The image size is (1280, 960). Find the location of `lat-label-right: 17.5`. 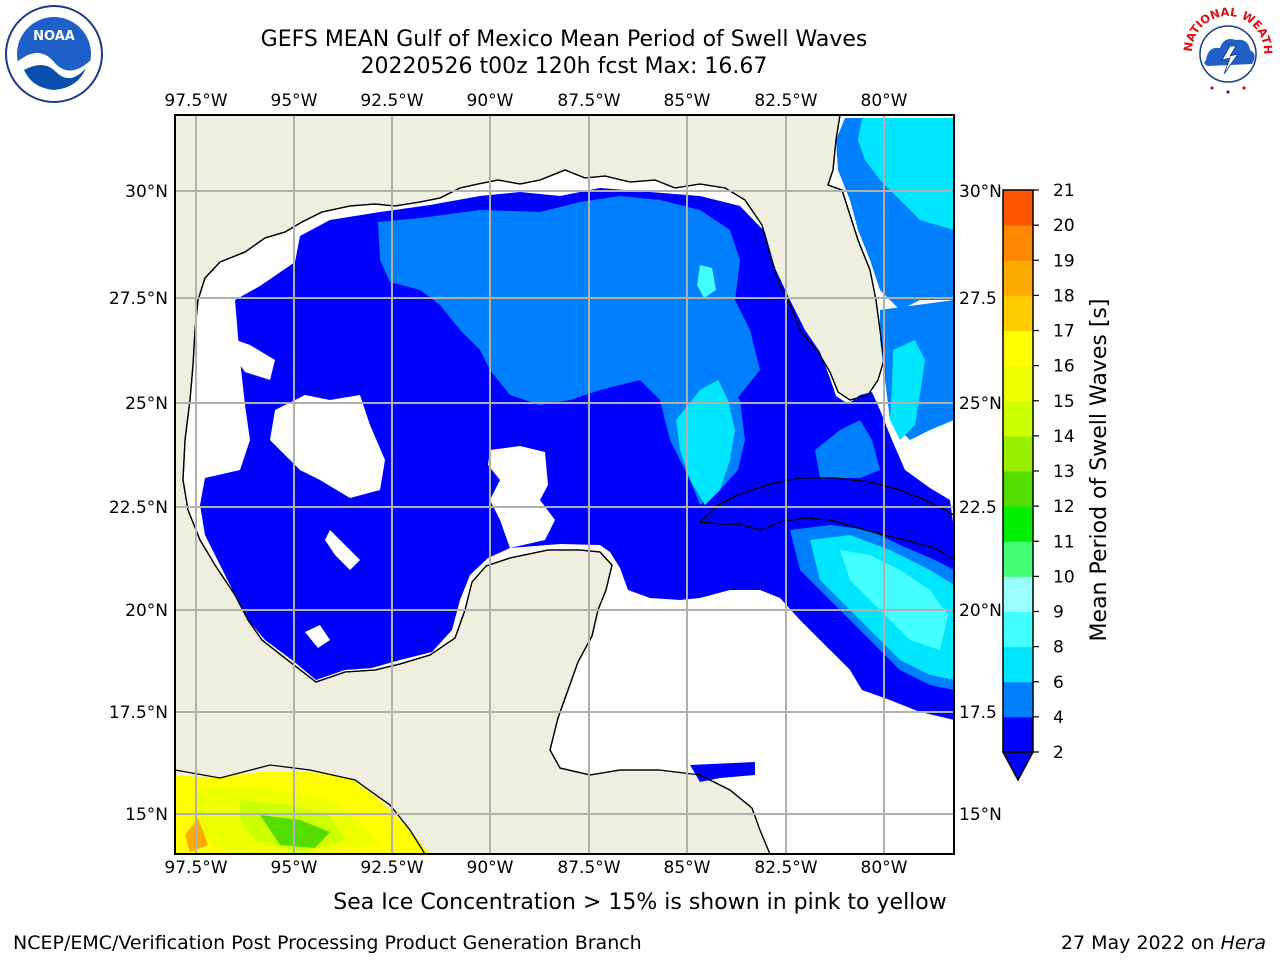

lat-label-right: 17.5 is located at coordinates (978, 713).